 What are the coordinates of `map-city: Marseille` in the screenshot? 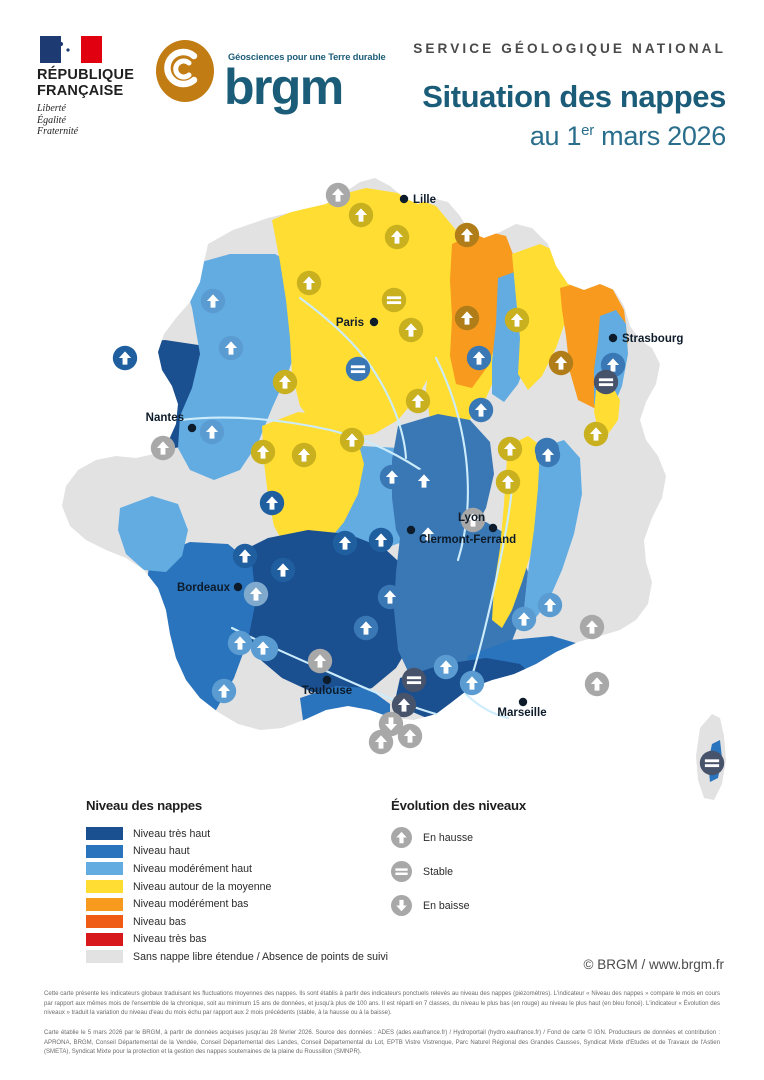 It's located at (522, 708).